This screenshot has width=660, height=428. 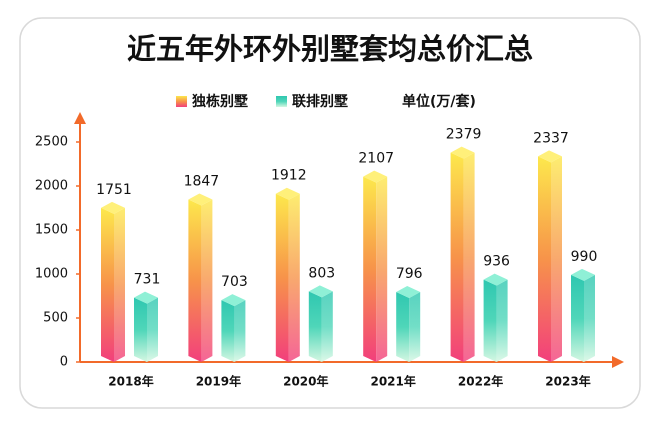 I want to click on value-label: 2107, so click(x=376, y=159).